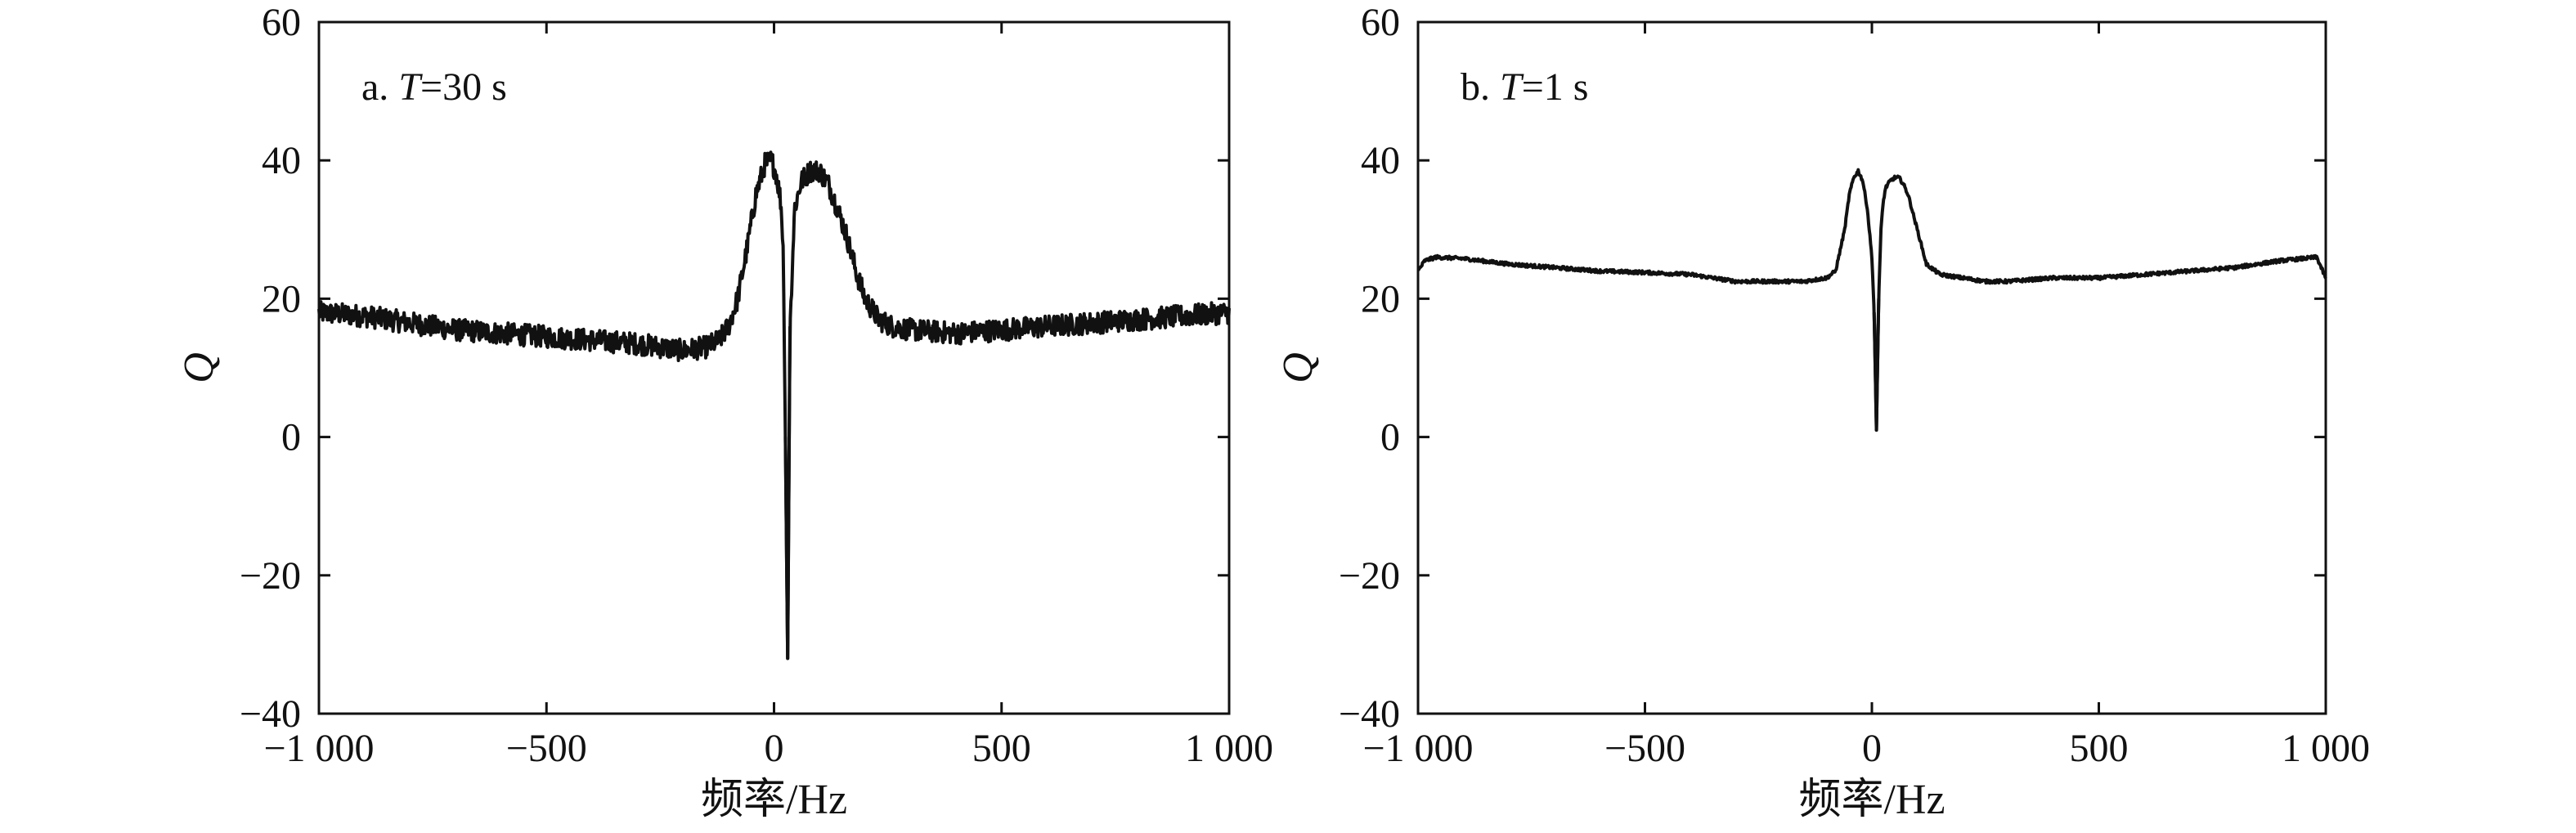 This screenshot has height=833, width=2576. Describe the element at coordinates (1481, 87) in the screenshot. I see `annotation-prefix: b.` at that location.